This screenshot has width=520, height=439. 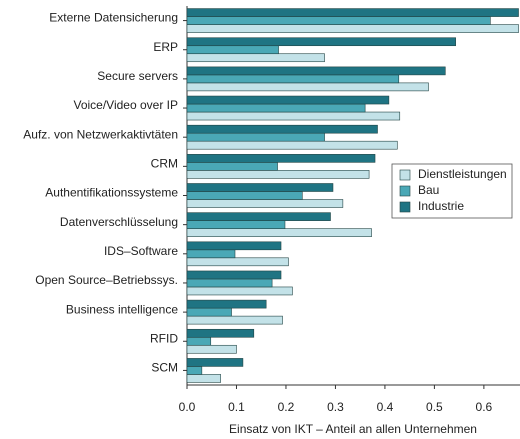 I want to click on y-tick-label: Voice/Video over IP, so click(x=125, y=105).